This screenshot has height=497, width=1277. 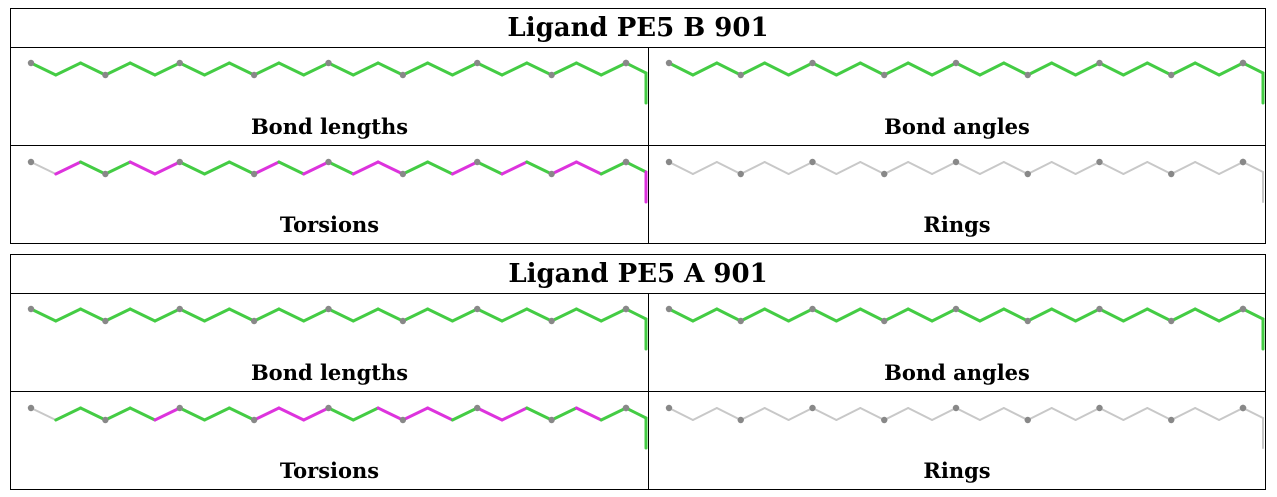 I want to click on panel-bond-lengths: Bond lengths, so click(x=330, y=96).